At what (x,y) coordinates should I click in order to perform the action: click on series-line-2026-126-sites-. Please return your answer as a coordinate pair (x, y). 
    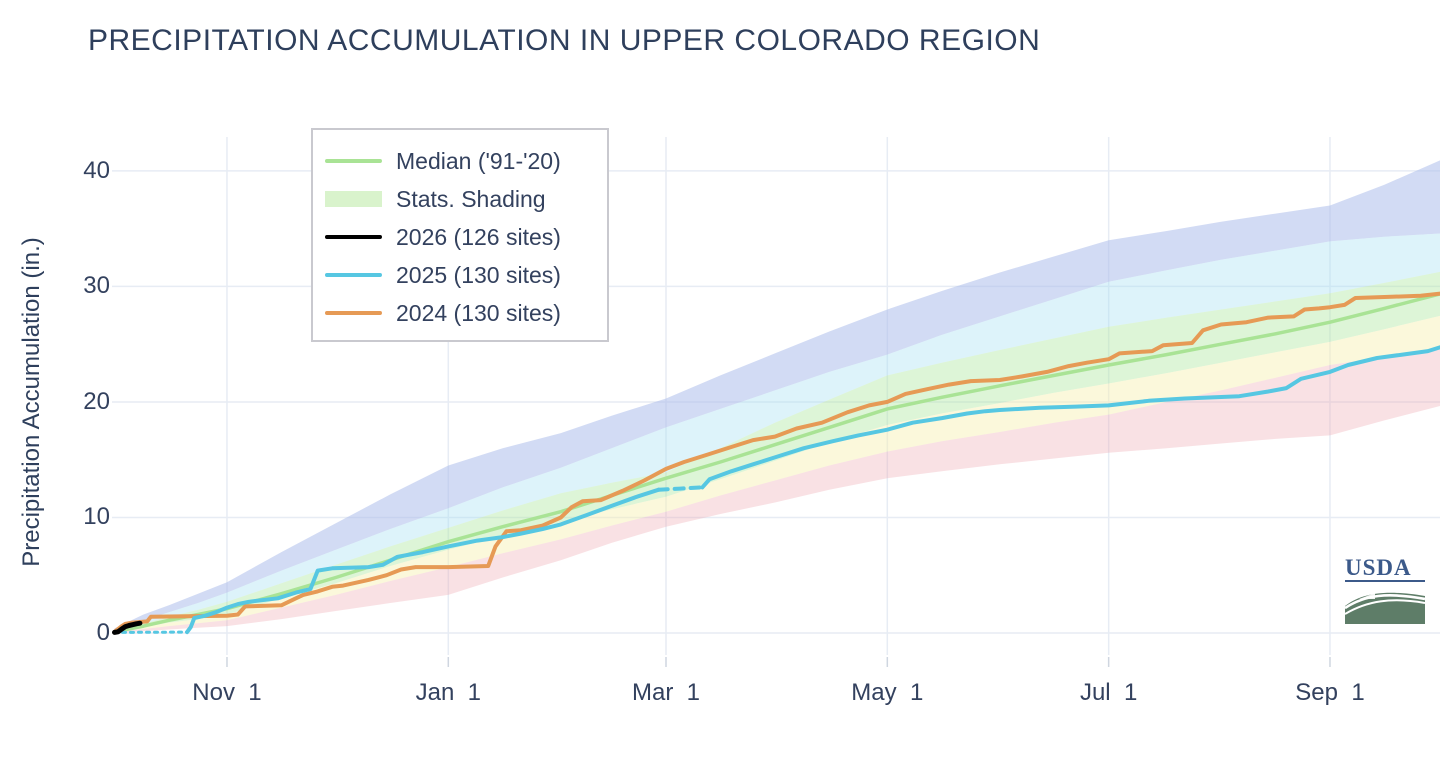
    Looking at the image, I should click on (127, 627).